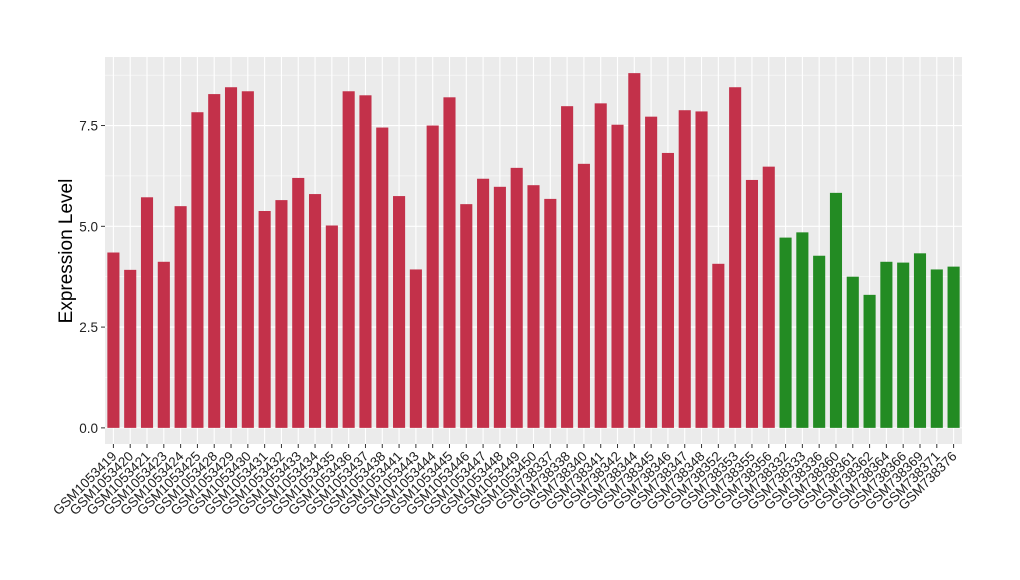 This screenshot has height=580, width=1020. What do you see at coordinates (382, 277) in the screenshot?
I see `bar-GSM1053438` at bounding box center [382, 277].